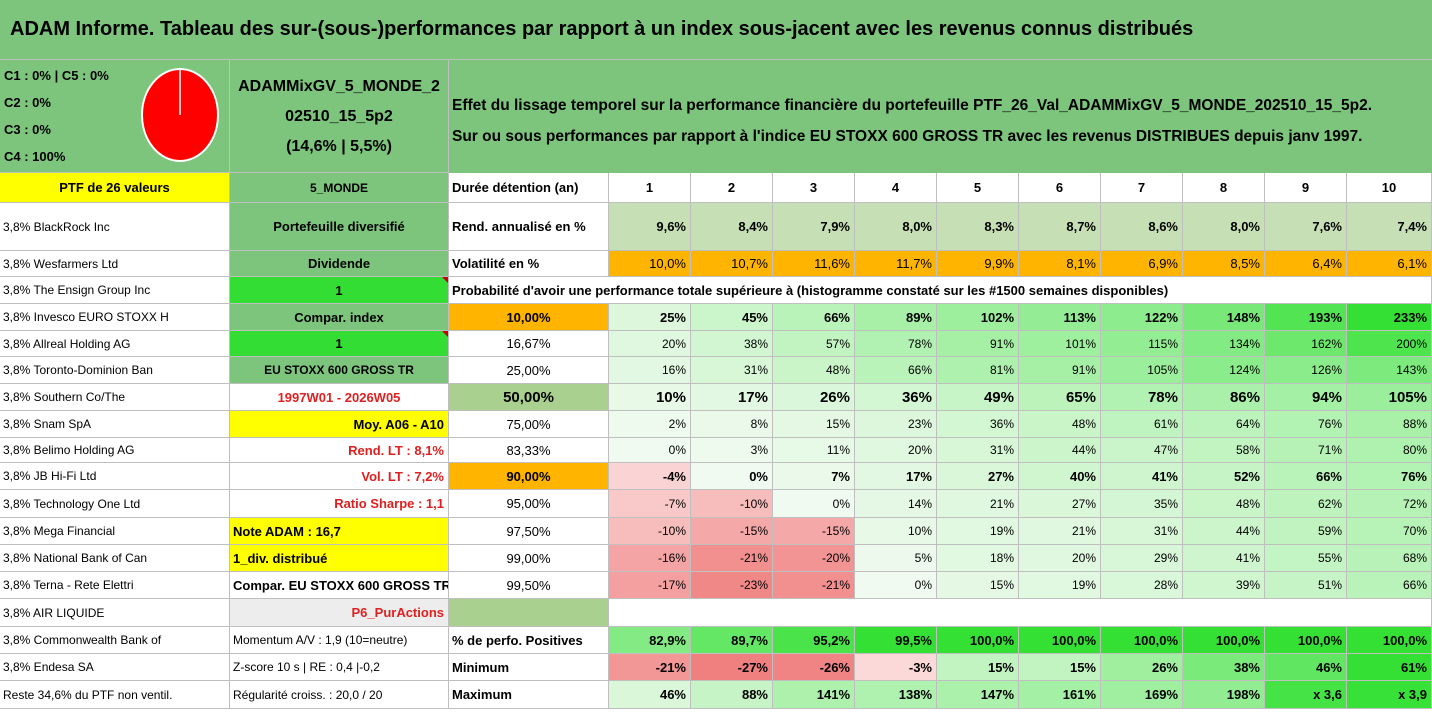  Describe the element at coordinates (115, 585) in the screenshot. I see `holding-row-14: 3,8% Terna - Rete Elettri` at that location.